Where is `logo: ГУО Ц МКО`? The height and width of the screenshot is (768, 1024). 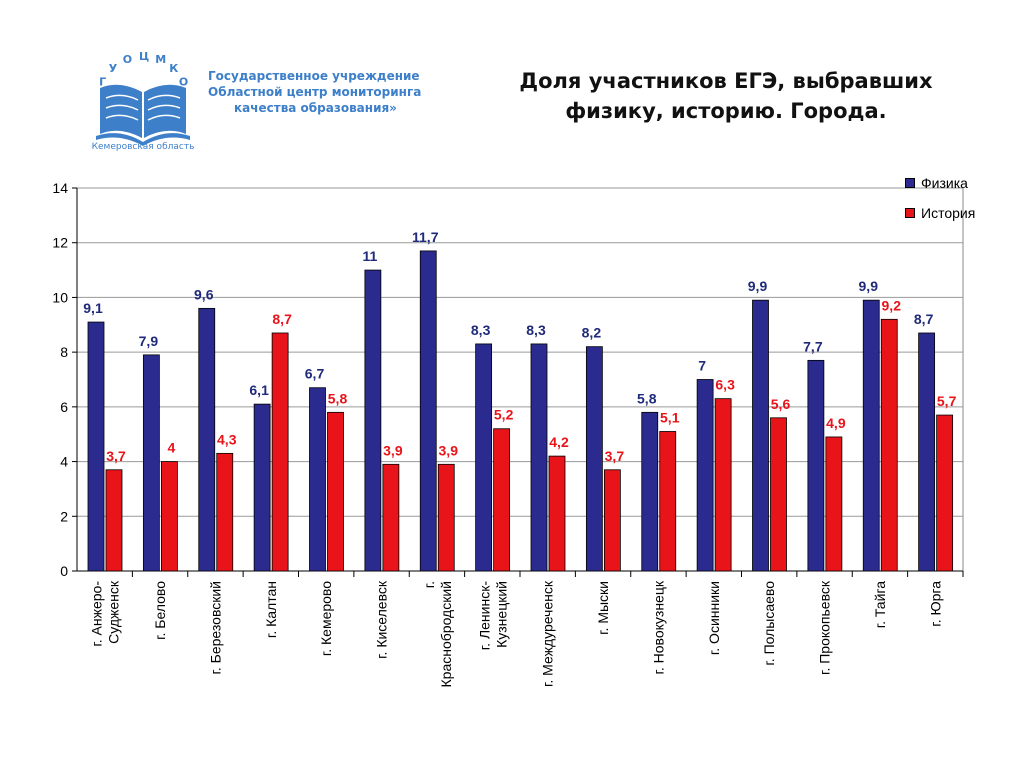
logo: ГУО Ц МКО is located at coordinates (143, 99).